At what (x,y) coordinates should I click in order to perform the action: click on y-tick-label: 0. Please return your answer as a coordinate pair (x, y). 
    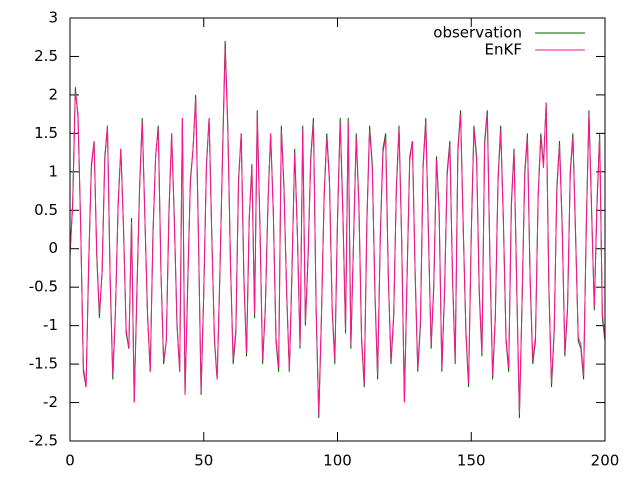
    Looking at the image, I should click on (53, 248).